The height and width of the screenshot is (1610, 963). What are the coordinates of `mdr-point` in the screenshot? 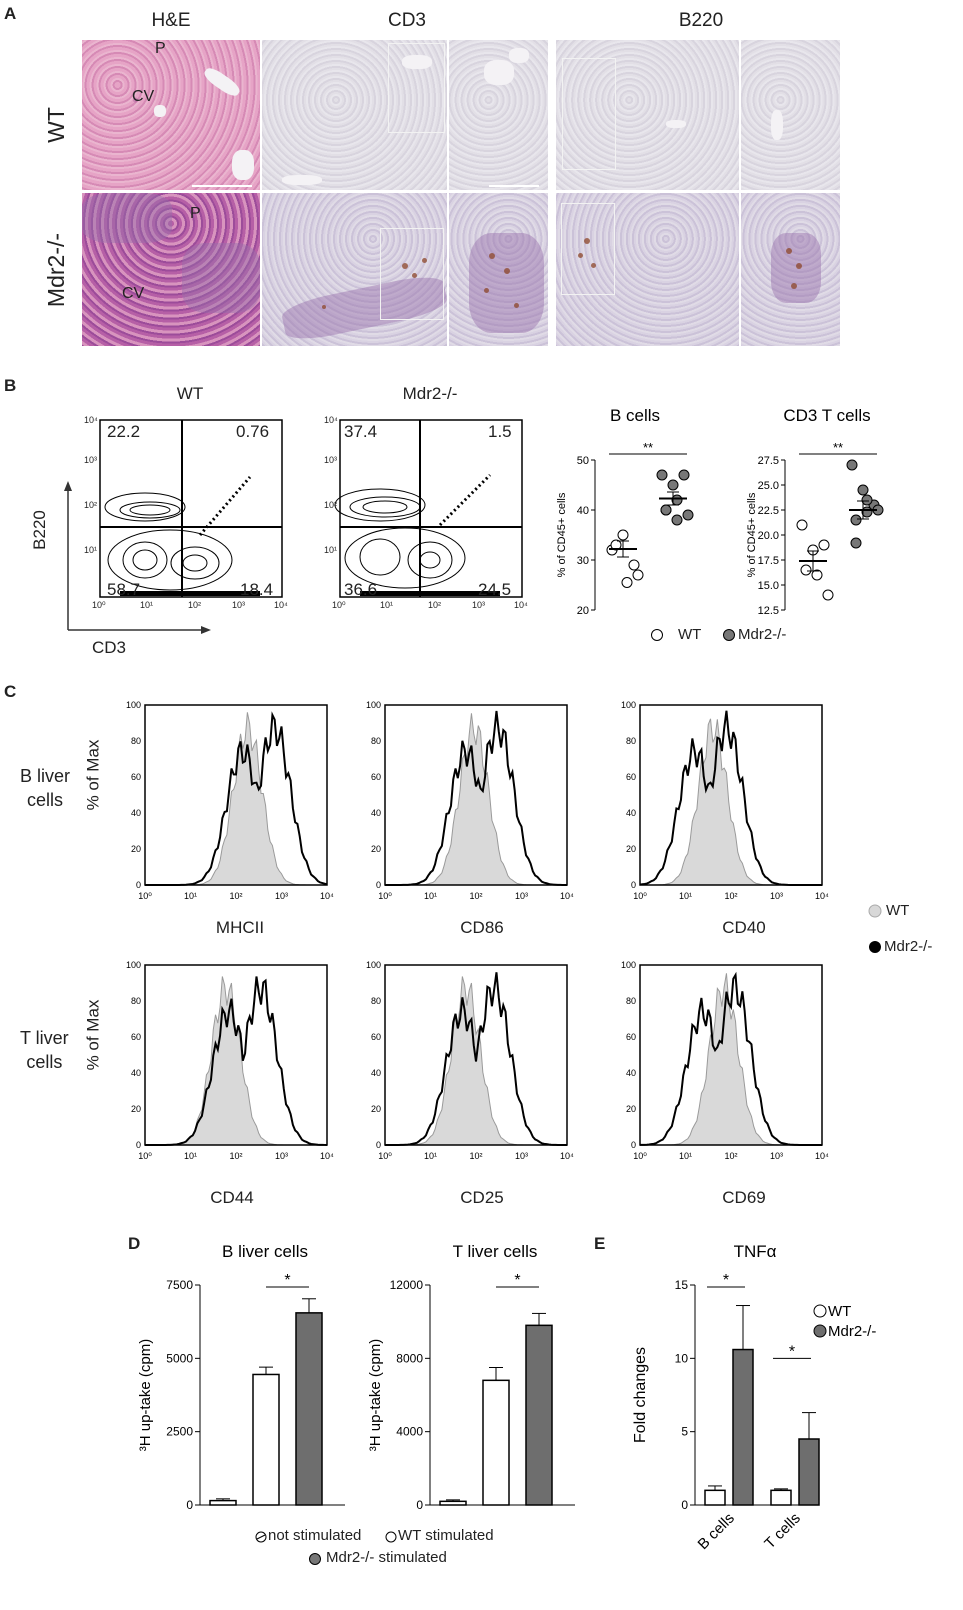 It's located at (867, 500).